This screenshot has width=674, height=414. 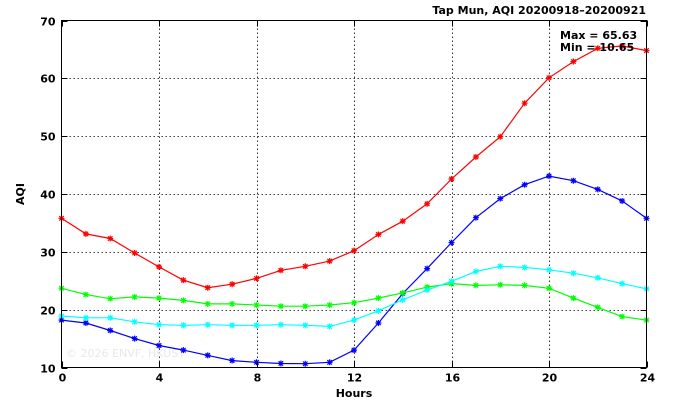 What do you see at coordinates (20, 194) in the screenshot?
I see `y-axis-label: AQI` at bounding box center [20, 194].